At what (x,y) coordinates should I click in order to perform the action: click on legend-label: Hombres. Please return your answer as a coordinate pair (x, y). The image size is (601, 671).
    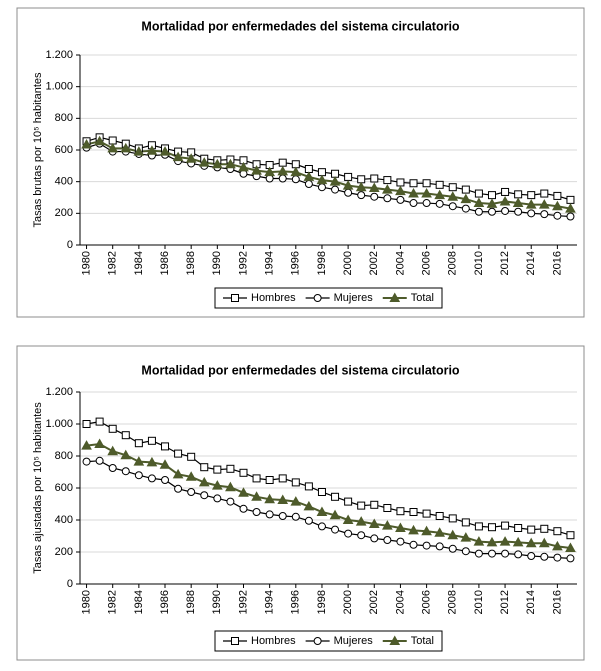
    Looking at the image, I should click on (273, 641).